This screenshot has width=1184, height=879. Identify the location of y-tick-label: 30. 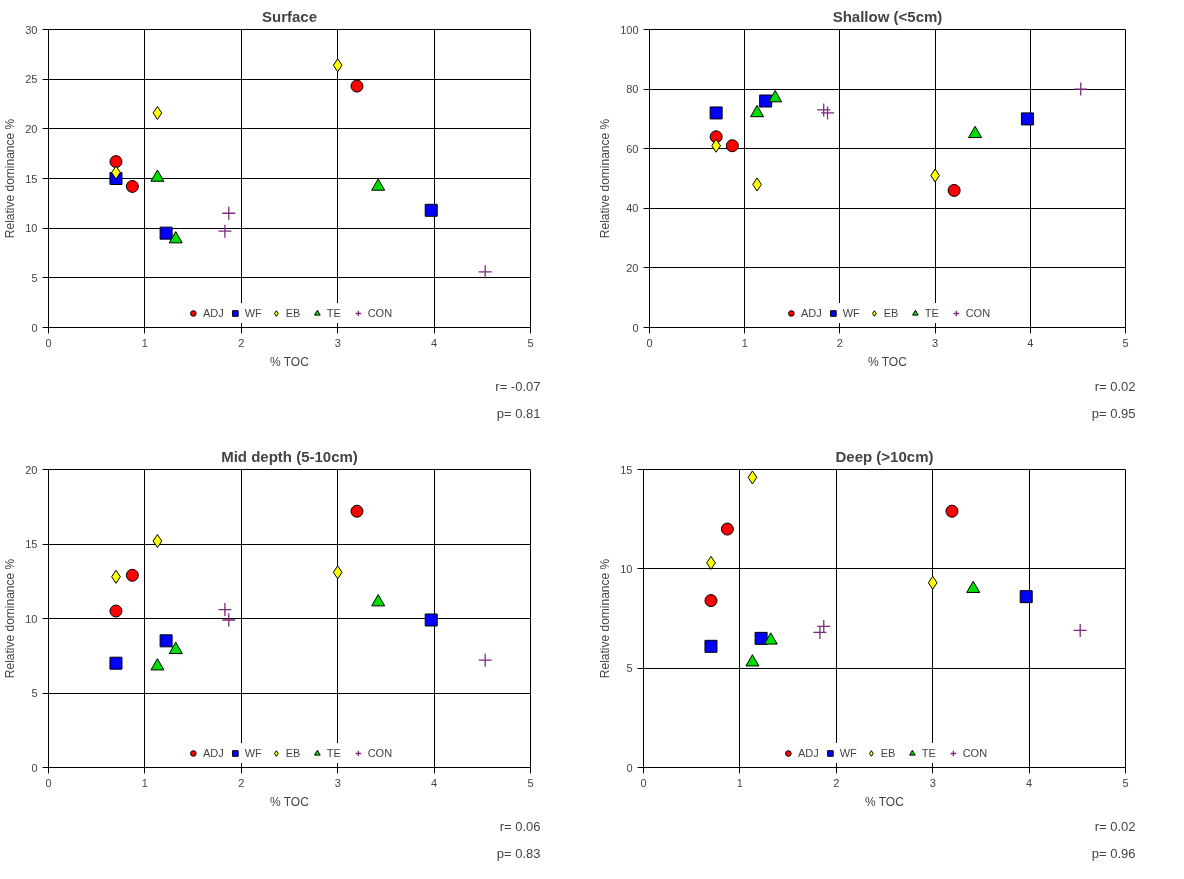
(31, 29).